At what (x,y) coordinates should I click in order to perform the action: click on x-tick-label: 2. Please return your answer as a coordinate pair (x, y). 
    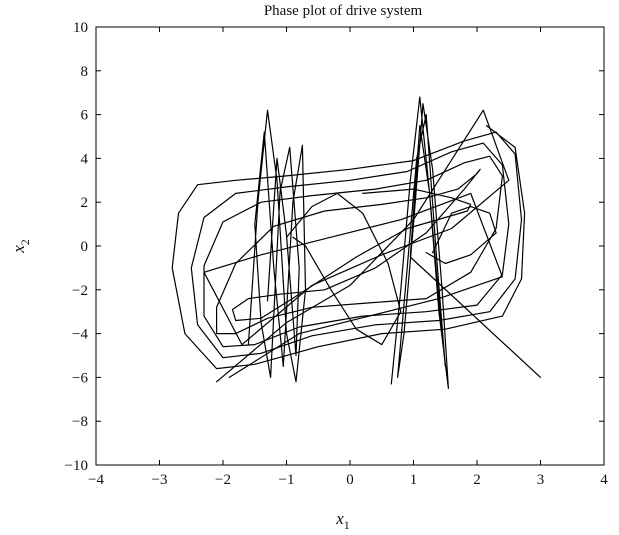
    Looking at the image, I should click on (477, 480).